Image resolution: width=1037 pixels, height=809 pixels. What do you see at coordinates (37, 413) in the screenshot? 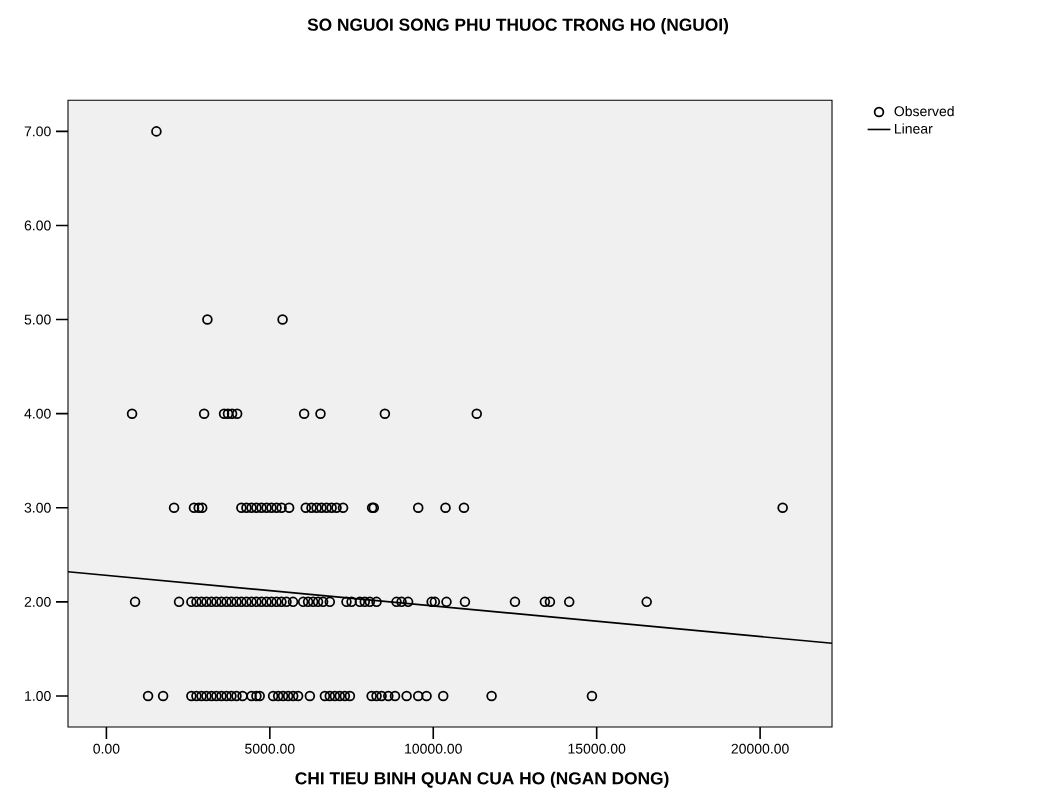
I see `y-tick-label: 4.00` at bounding box center [37, 413].